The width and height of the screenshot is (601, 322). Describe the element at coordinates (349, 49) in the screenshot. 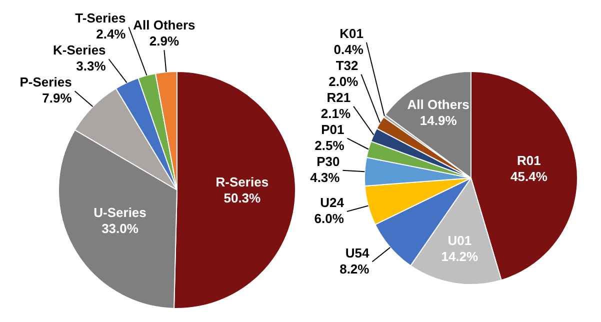

I see `data-label: 0.4%` at that location.